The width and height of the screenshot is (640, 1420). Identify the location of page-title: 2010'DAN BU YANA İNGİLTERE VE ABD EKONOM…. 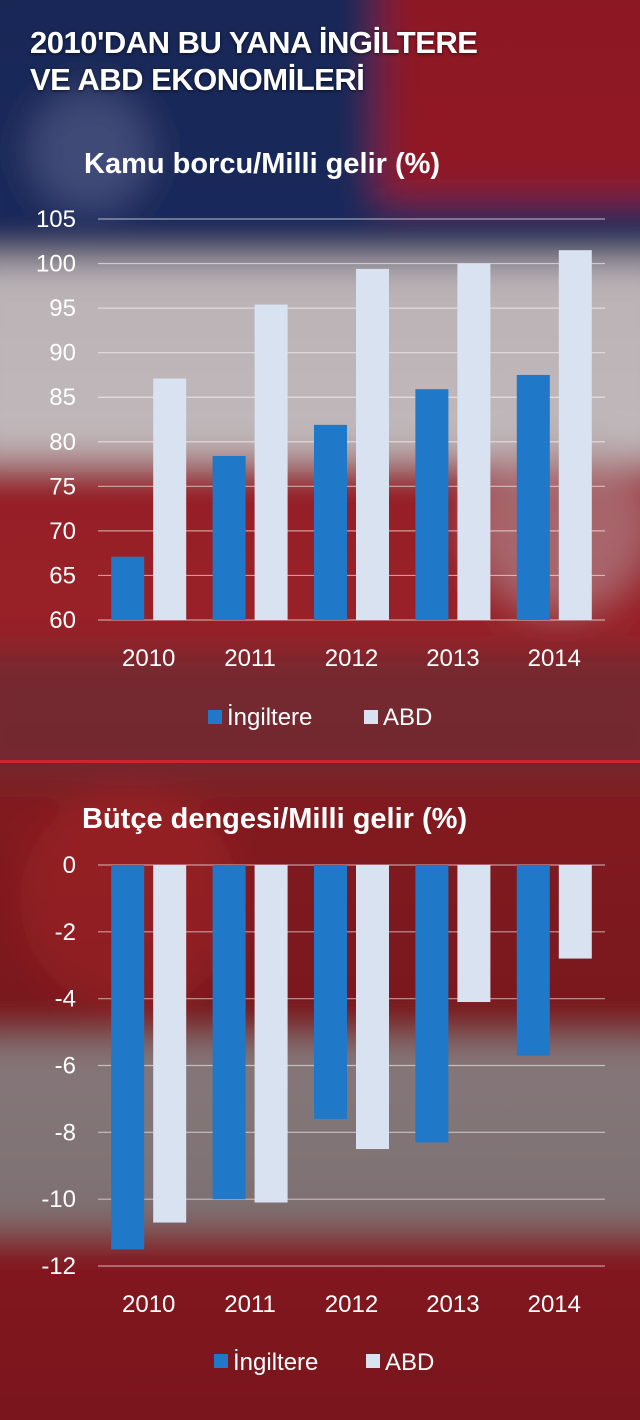
(320, 61).